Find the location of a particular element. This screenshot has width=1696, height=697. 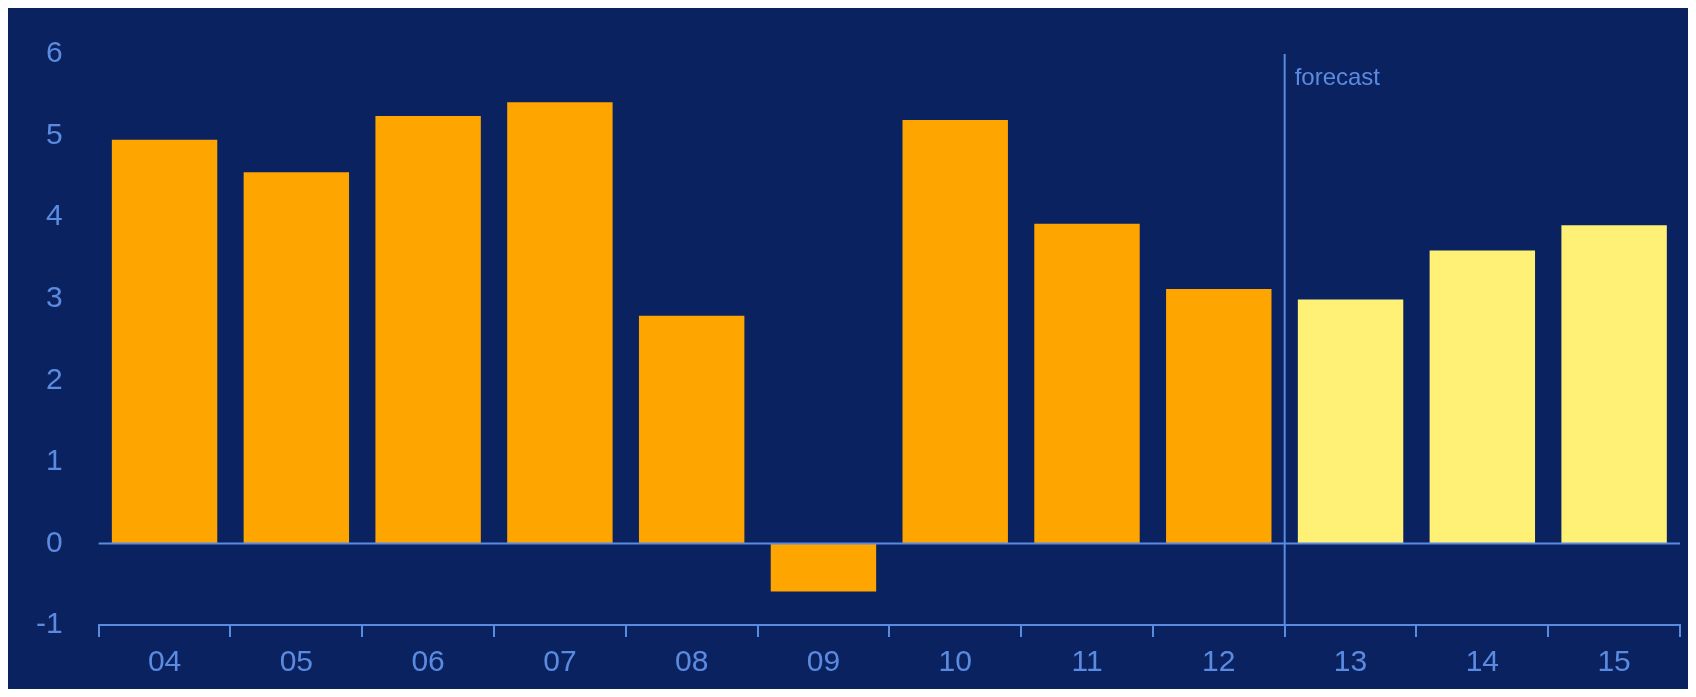

y-tick-label: 1 is located at coordinates (54, 460).